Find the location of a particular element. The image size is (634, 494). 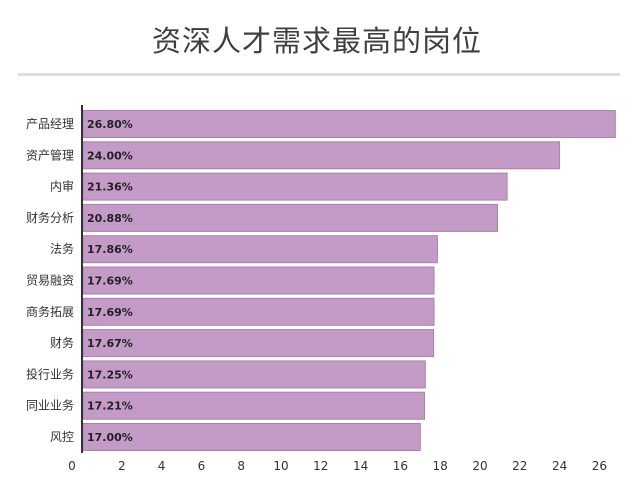

bar-value-label: 20.88% is located at coordinates (110, 218).